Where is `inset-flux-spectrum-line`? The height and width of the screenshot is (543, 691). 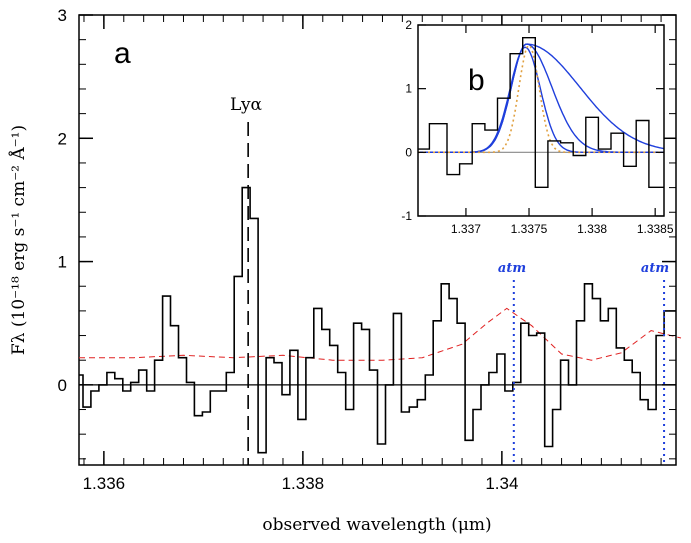 inset-flux-spectrum-line is located at coordinates (541, 112).